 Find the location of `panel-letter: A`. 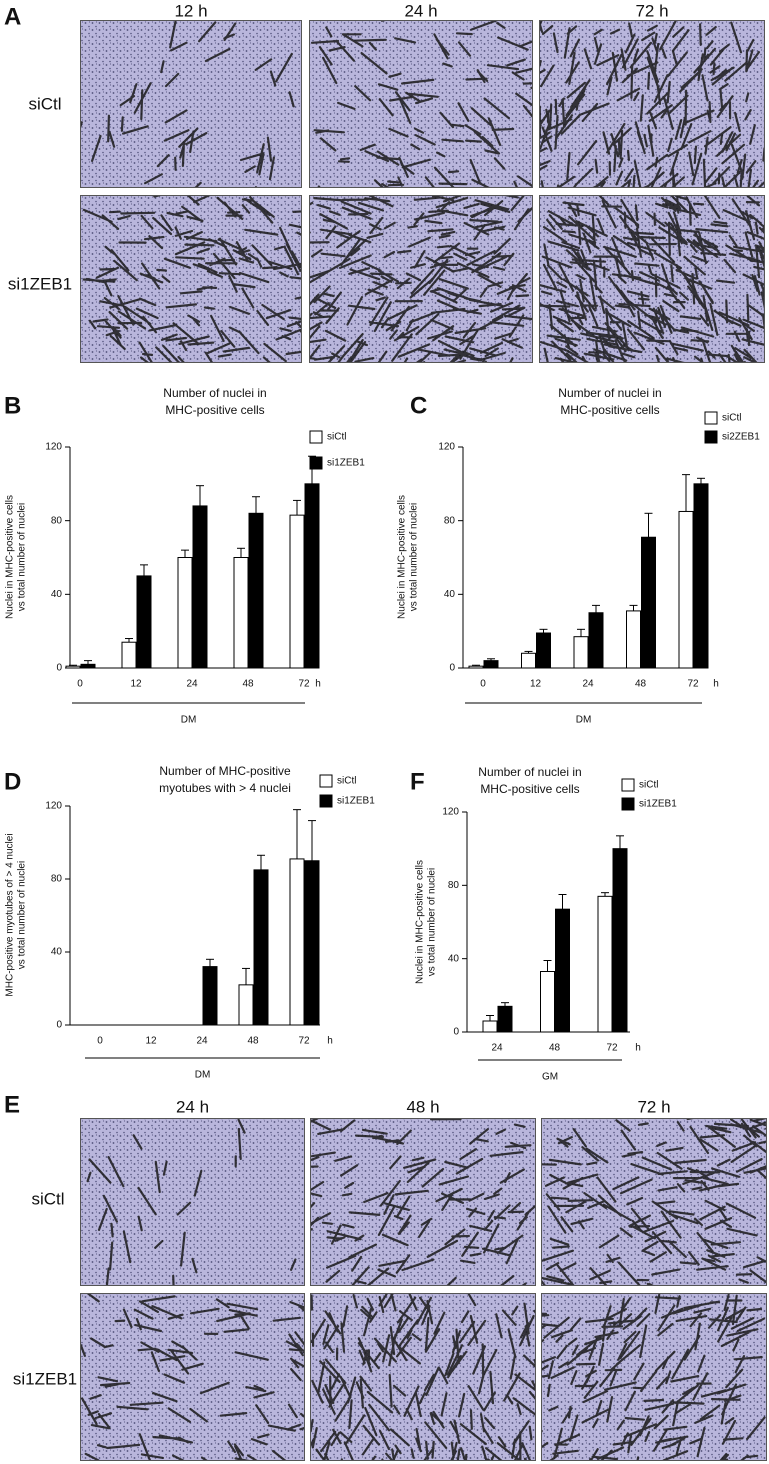

panel-letter: A is located at coordinates (12, 16).